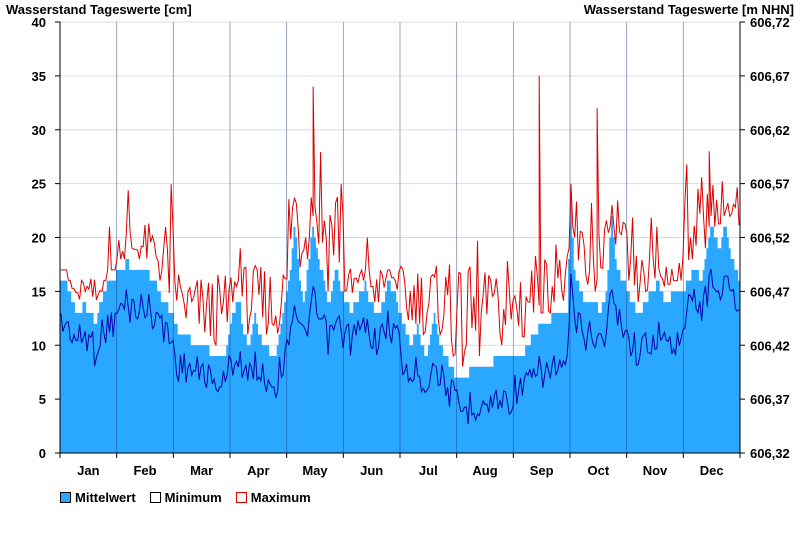 The image size is (800, 550). Describe the element at coordinates (39, 238) in the screenshot. I see `y-tick-label-20: 20` at that location.